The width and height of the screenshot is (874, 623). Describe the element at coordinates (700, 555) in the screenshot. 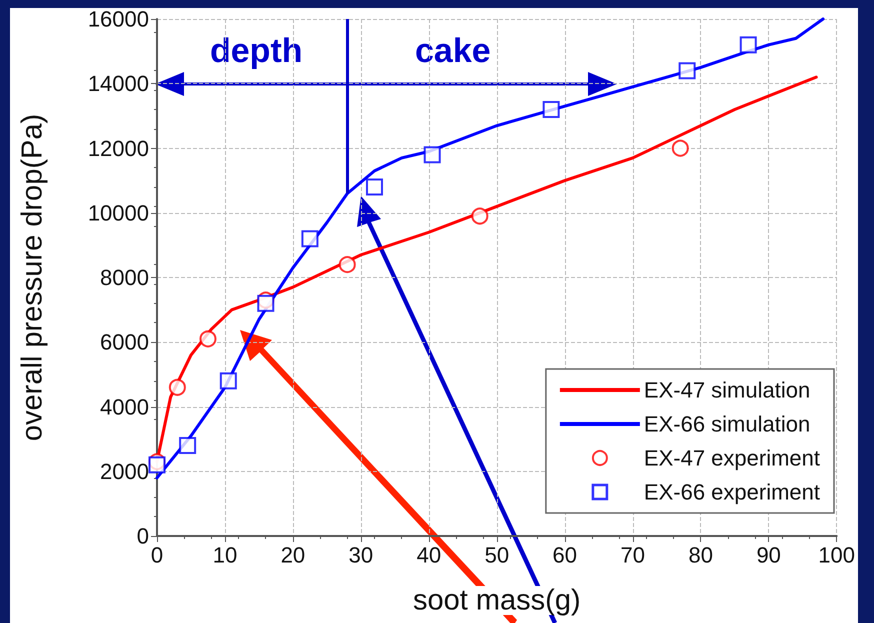

I see `x-tick-label: 80` at that location.